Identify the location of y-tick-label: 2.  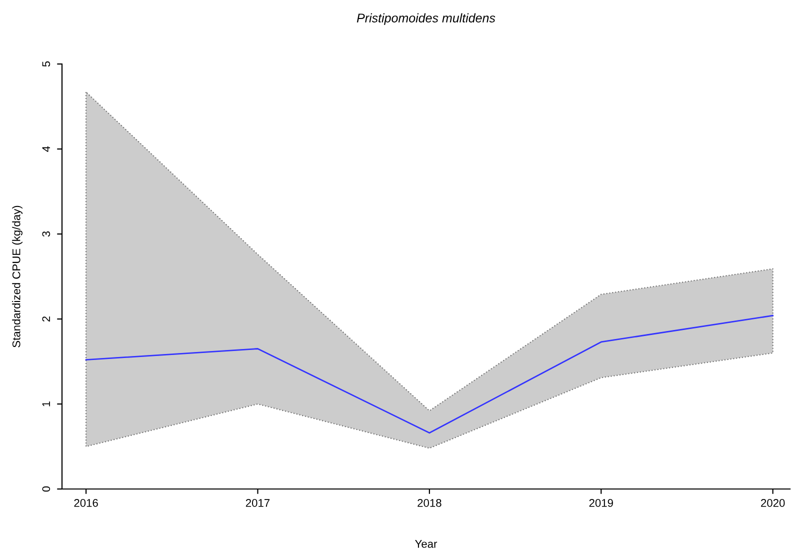
(46, 319).